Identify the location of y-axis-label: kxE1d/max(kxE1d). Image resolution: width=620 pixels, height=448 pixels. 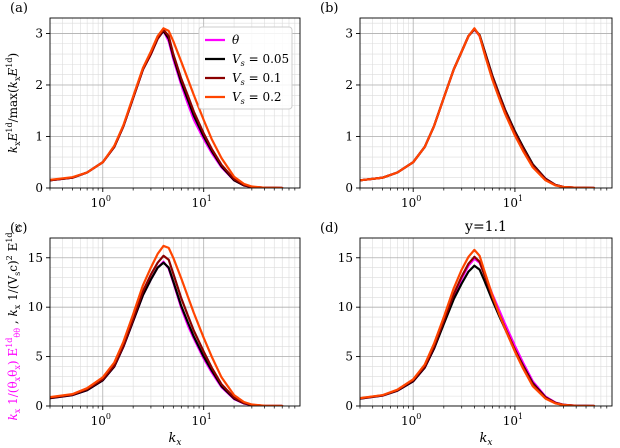
(13, 103).